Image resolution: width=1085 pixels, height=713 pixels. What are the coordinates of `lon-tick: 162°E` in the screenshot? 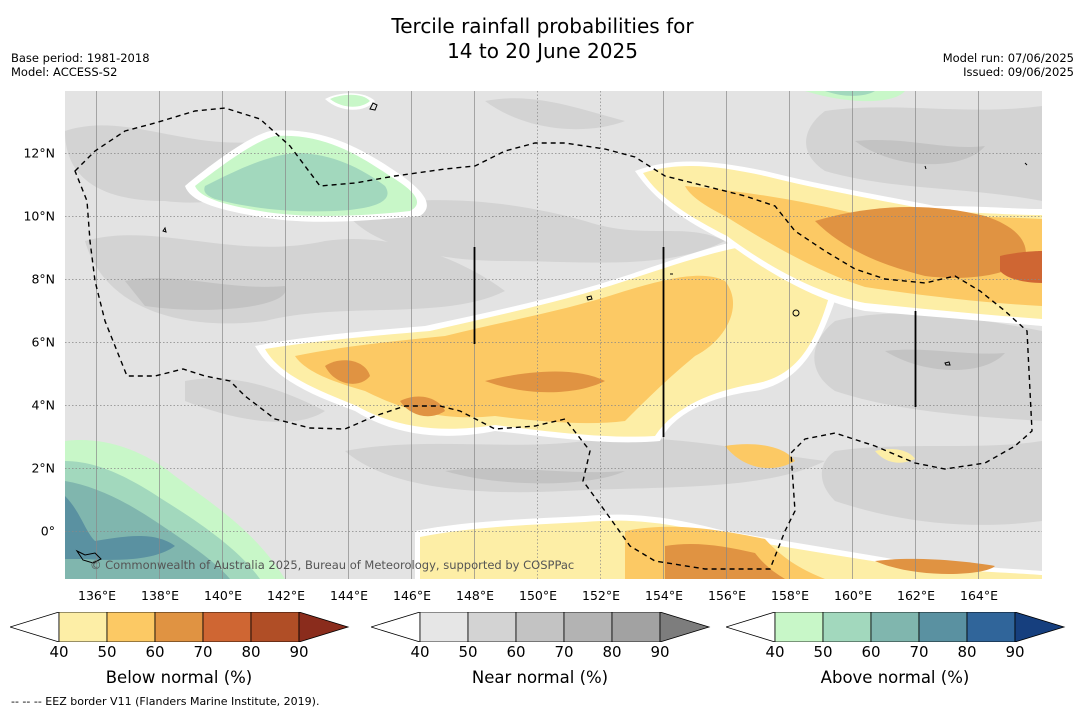 It's located at (916, 595).